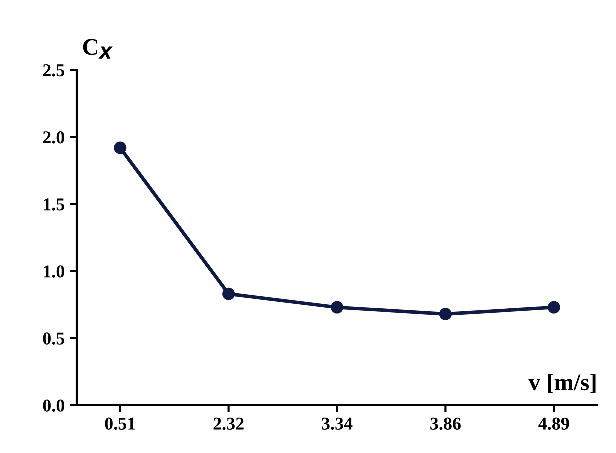 The image size is (616, 453). I want to click on y-tick-label: 1.0, so click(54, 272).